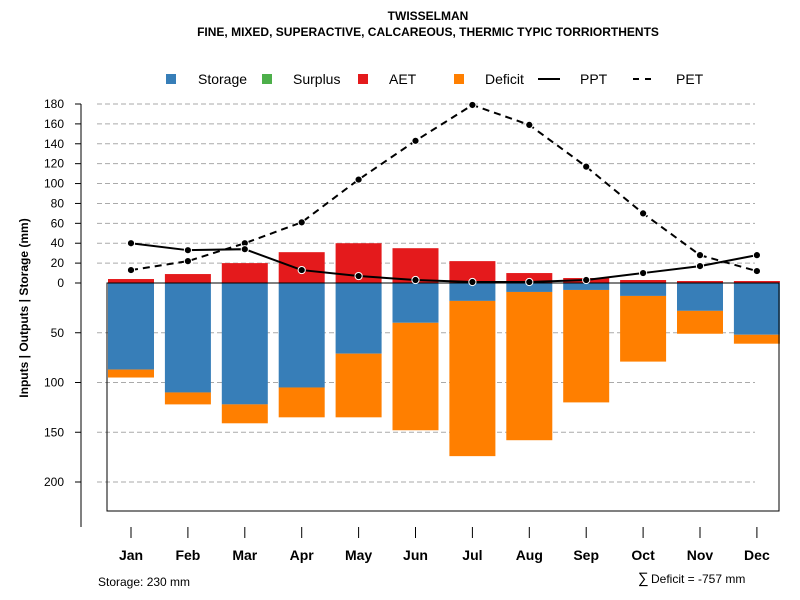 The image size is (800, 600). Describe the element at coordinates (415, 555) in the screenshot. I see `x-tick-label-jun: Jun` at that location.